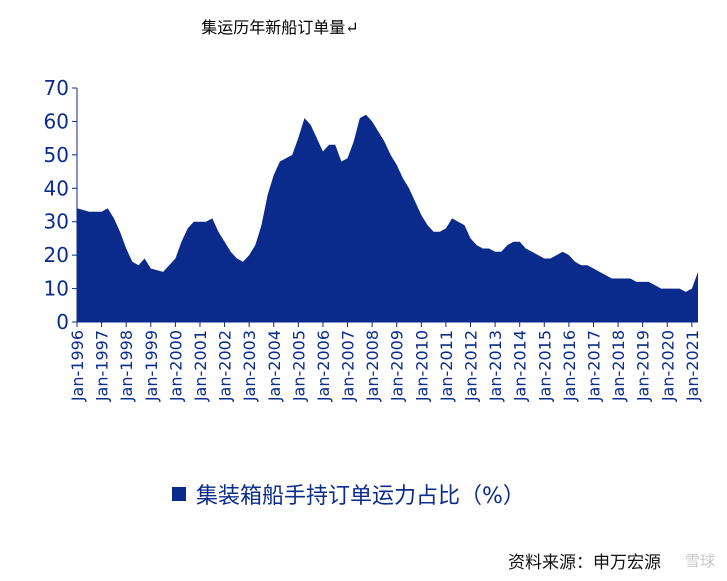 This screenshot has height=581, width=727. Describe the element at coordinates (495, 366) in the screenshot. I see `x-tick-label: Jan-2013` at that location.